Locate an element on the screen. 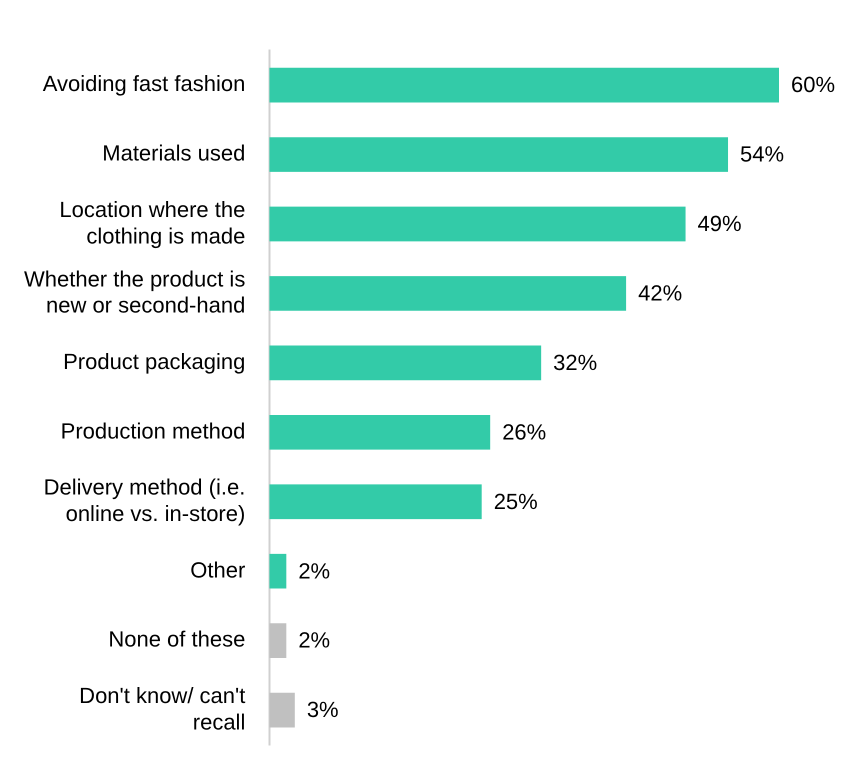 This screenshot has height=782, width=849. y-tick-label: Avoiding fast fashion is located at coordinates (144, 83).